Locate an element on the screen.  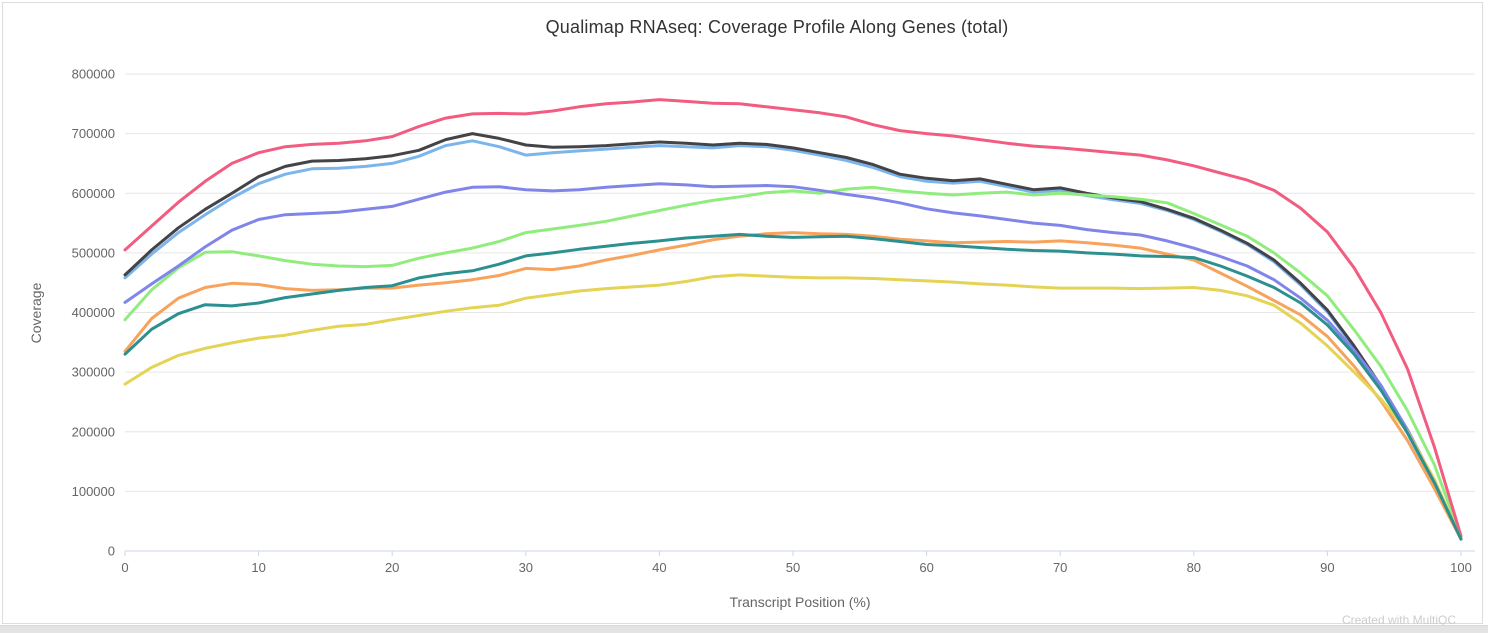
x-tick-label: 10 is located at coordinates (258, 567).